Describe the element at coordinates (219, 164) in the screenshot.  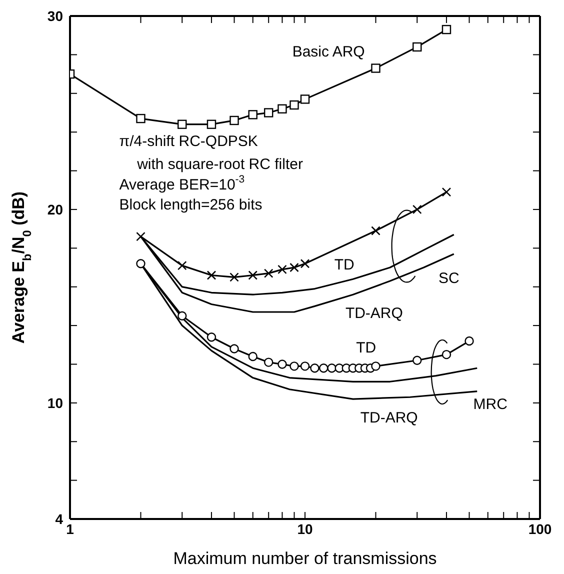
I see `annotation: with square-root RC filter` at that location.